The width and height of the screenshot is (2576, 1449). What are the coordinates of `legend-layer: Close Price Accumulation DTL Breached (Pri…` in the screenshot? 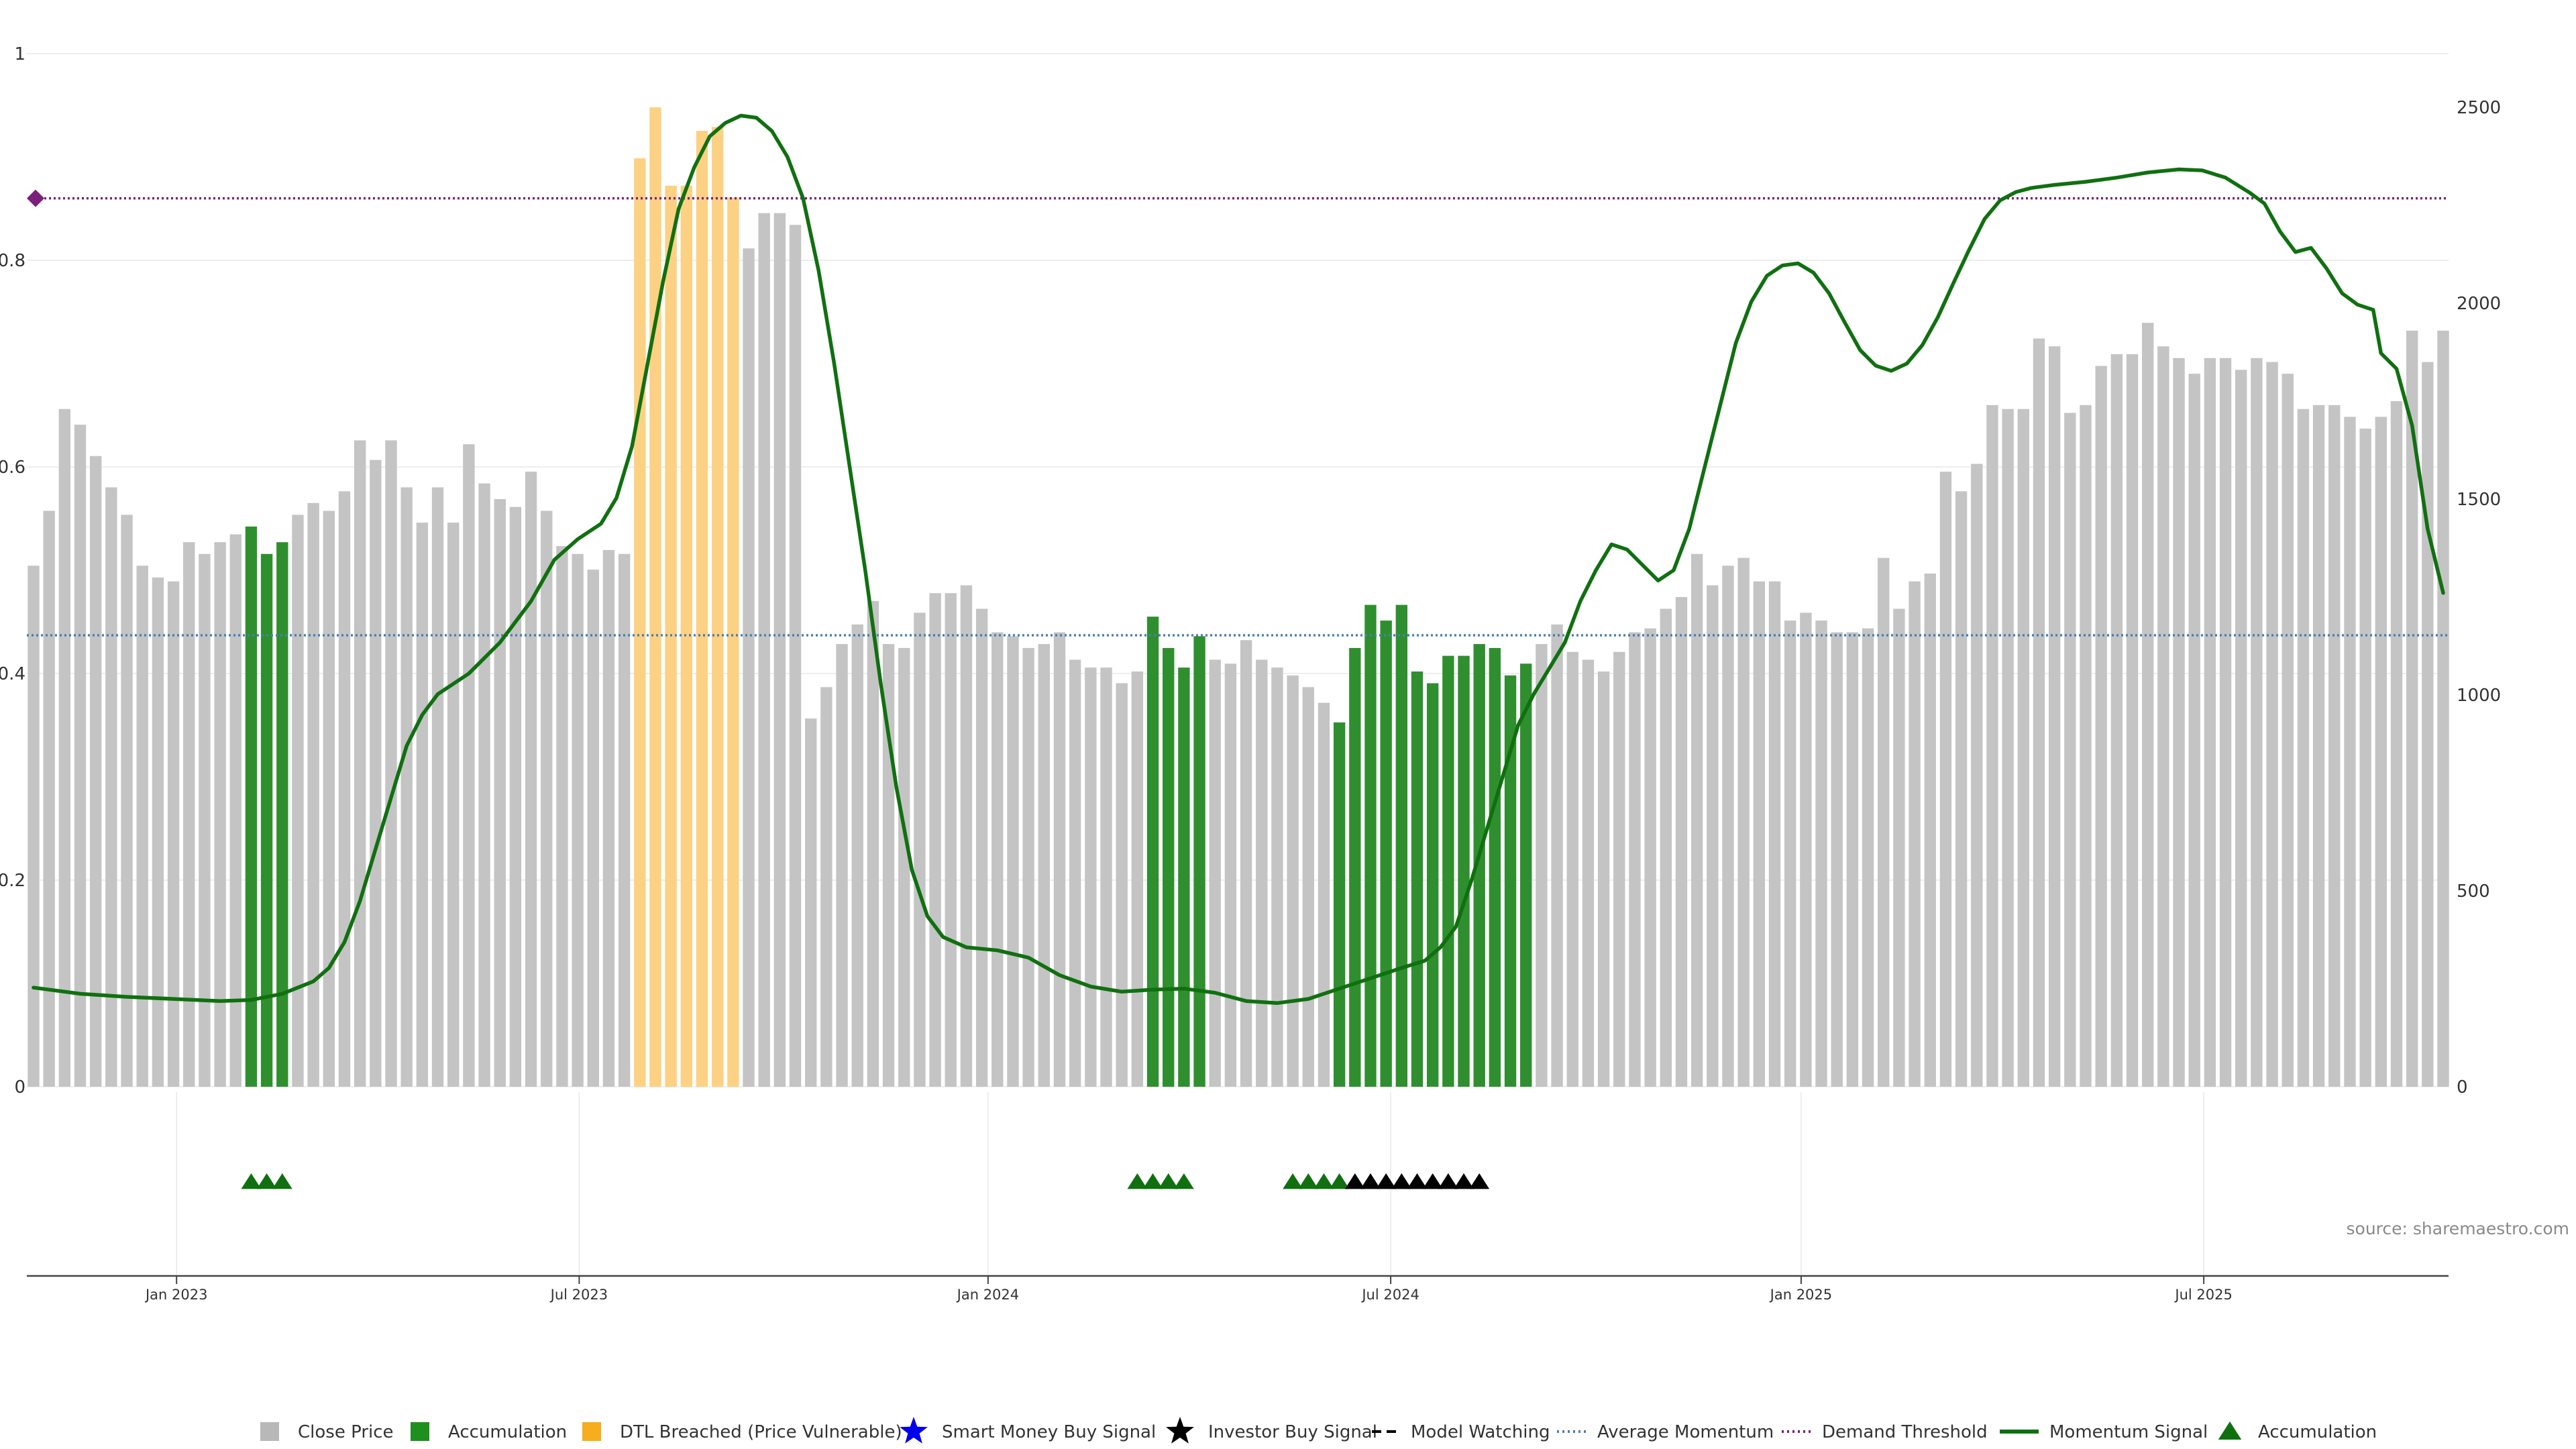 It's located at (1318, 1430).